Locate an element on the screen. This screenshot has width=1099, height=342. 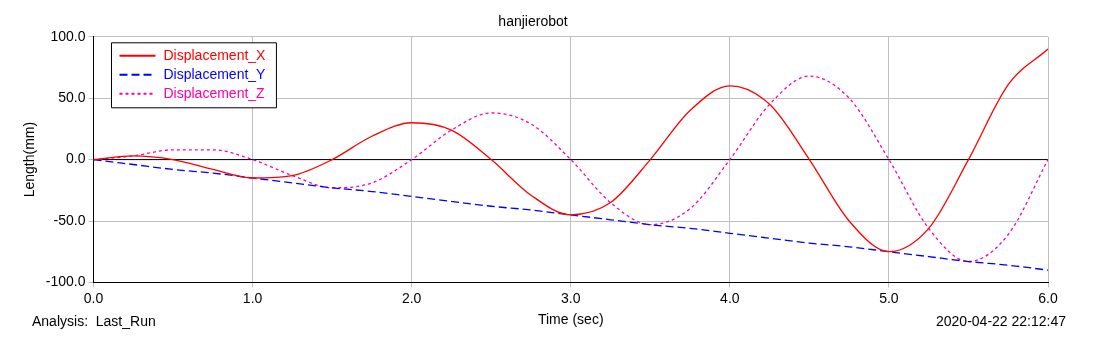
x-tick-label: 1.0 is located at coordinates (252, 297).